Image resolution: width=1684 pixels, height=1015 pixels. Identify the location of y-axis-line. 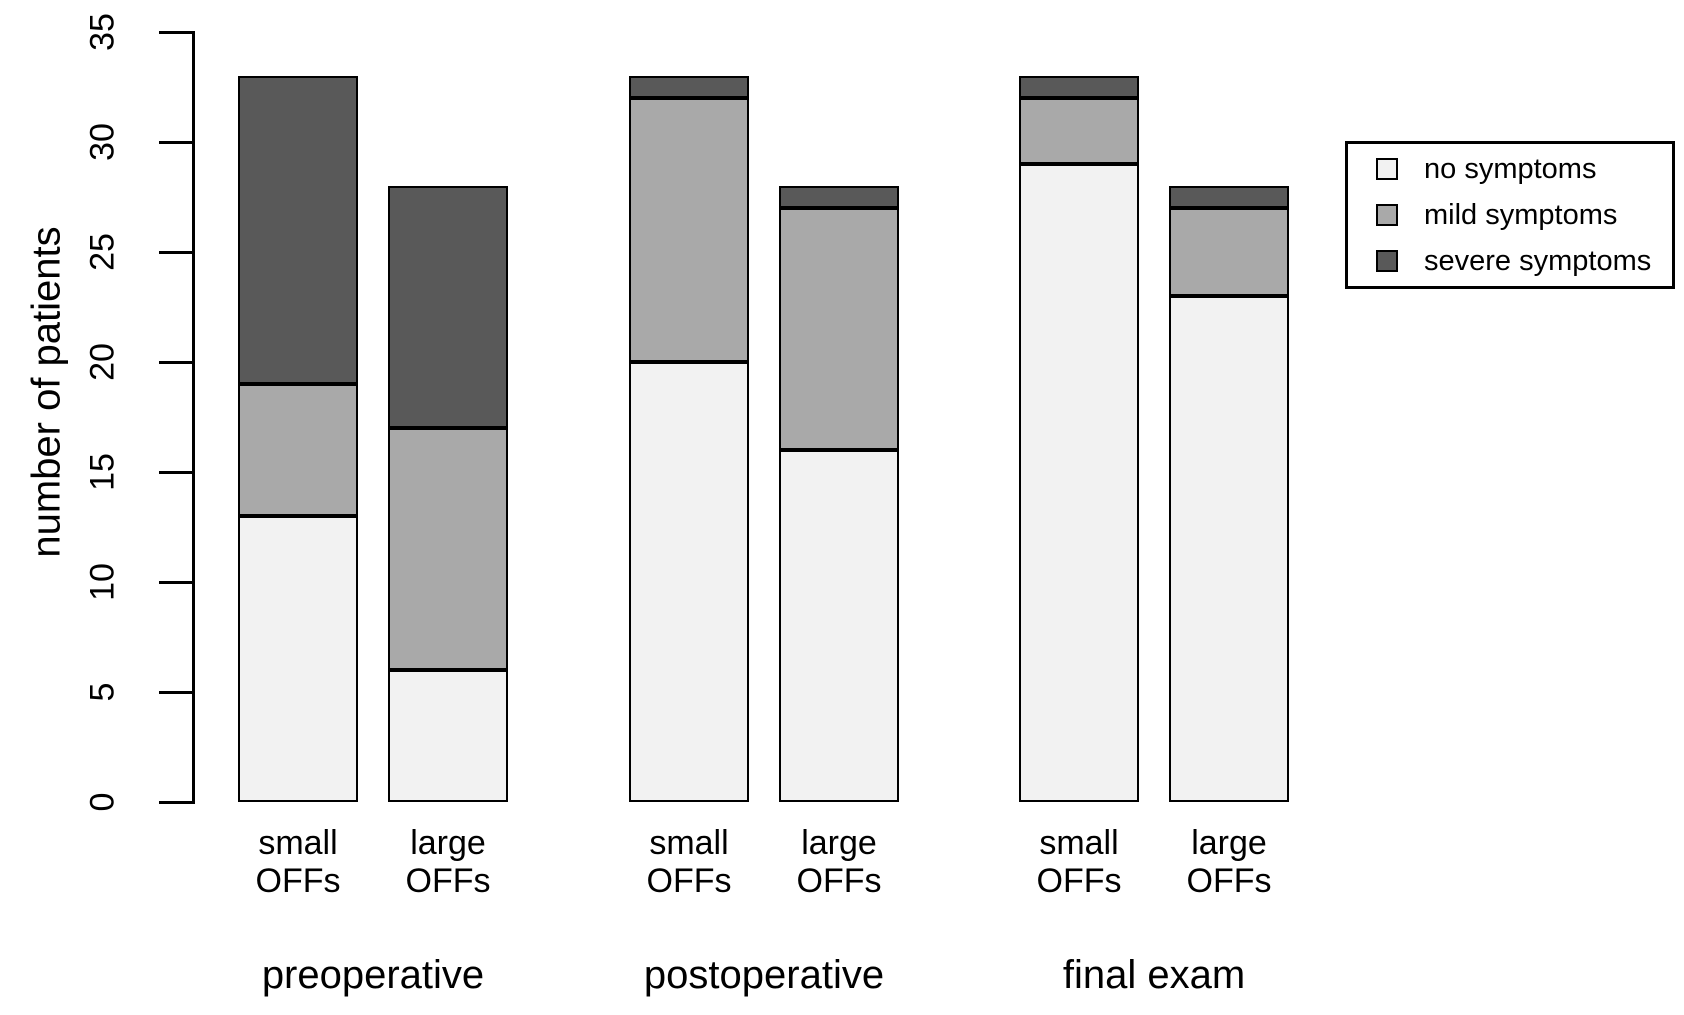
(193, 417).